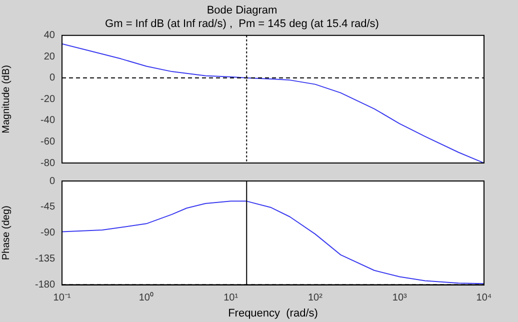 Image resolution: width=518 pixels, height=322 pixels. I want to click on x-tick-label: 10⁴, so click(484, 298).